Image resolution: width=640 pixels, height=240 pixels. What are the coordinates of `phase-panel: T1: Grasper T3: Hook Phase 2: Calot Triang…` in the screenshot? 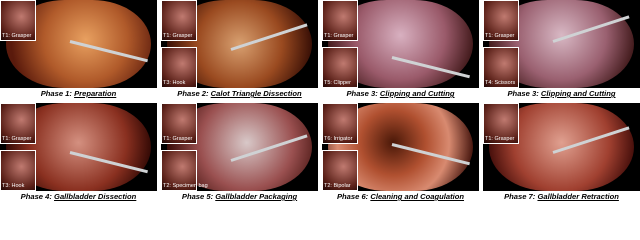 It's located at (239, 50).